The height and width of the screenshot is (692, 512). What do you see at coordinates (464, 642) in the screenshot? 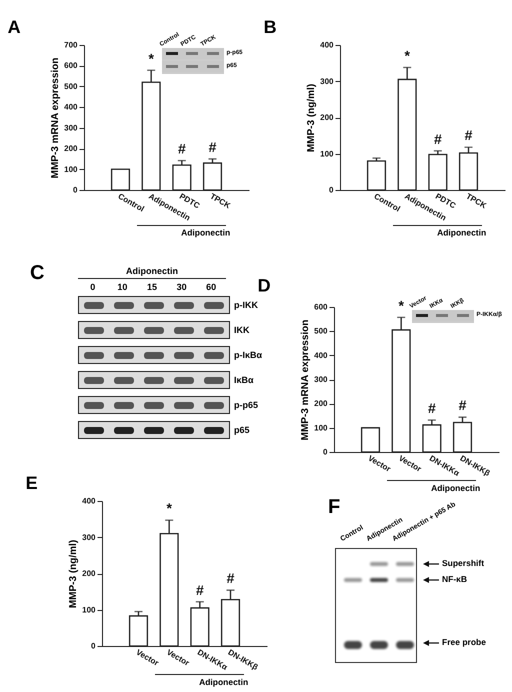
I see `category-label: Free probe` at bounding box center [464, 642].